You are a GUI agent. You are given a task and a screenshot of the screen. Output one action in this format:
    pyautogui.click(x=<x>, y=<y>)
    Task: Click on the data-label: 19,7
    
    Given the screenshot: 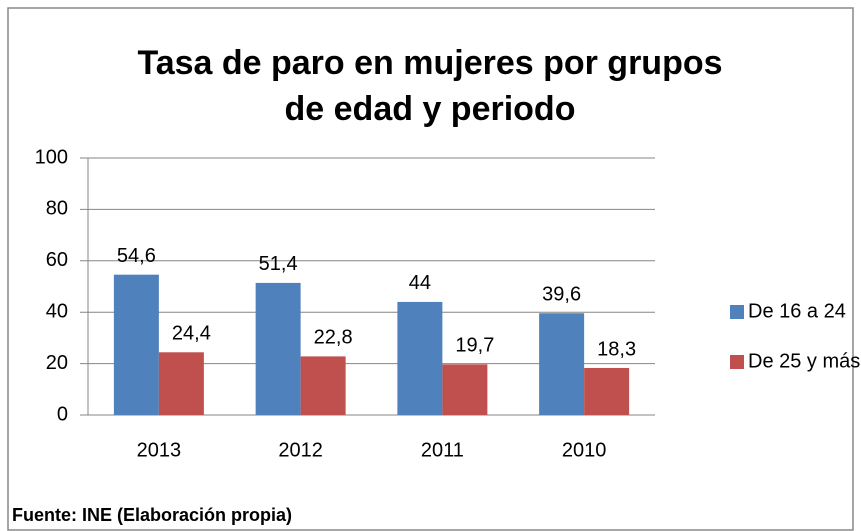 What is the action you would take?
    pyautogui.click(x=474, y=346)
    